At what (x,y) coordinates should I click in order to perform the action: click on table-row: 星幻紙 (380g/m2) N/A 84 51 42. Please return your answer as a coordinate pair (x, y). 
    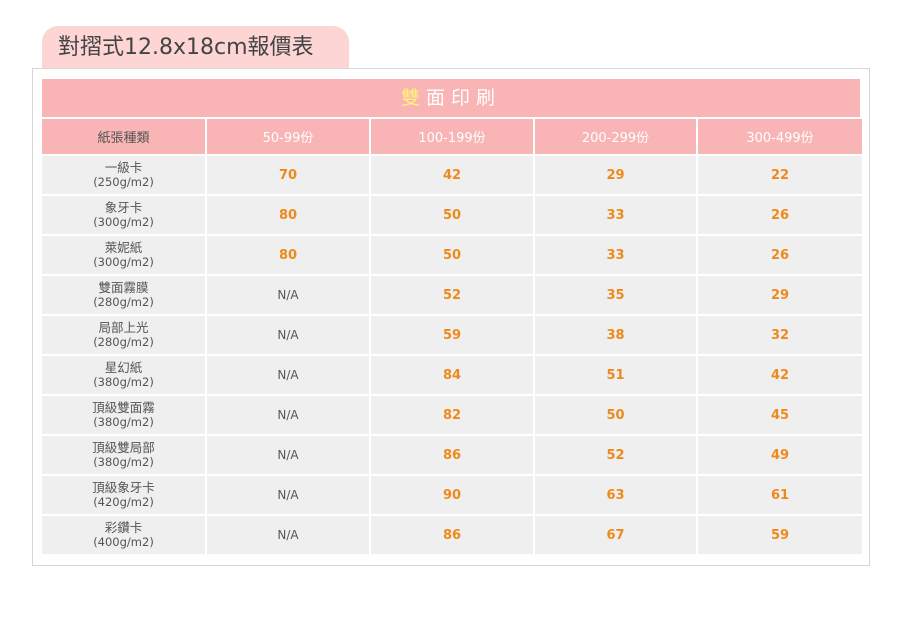
    Looking at the image, I should click on (452, 375).